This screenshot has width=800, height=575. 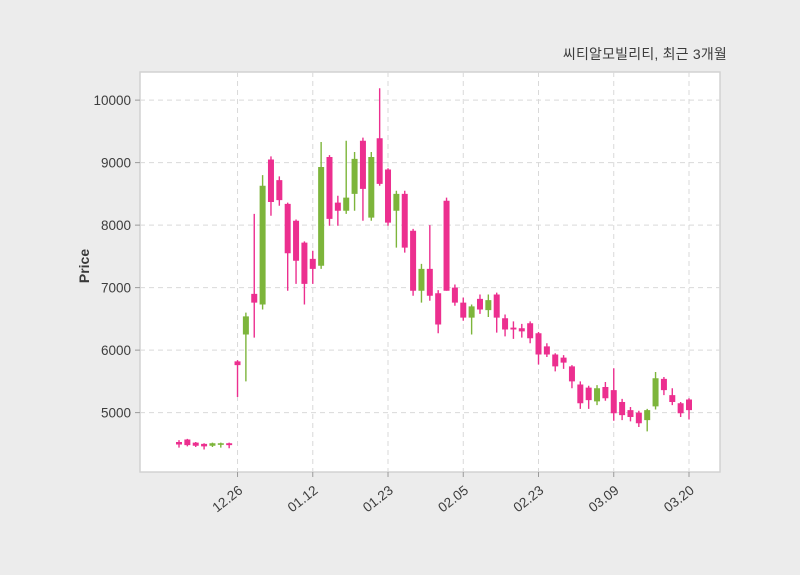 I want to click on x-tick-label: 12.26, so click(x=228, y=499).